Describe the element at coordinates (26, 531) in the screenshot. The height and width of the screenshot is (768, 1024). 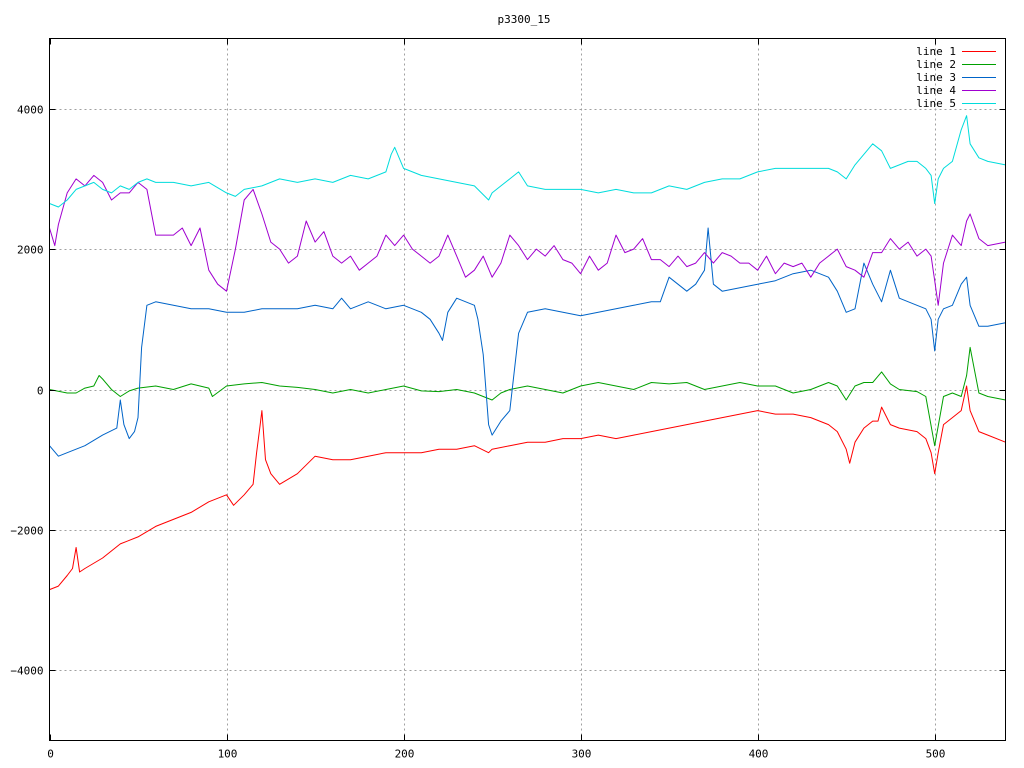
I see `y-tick-label: −2000` at that location.